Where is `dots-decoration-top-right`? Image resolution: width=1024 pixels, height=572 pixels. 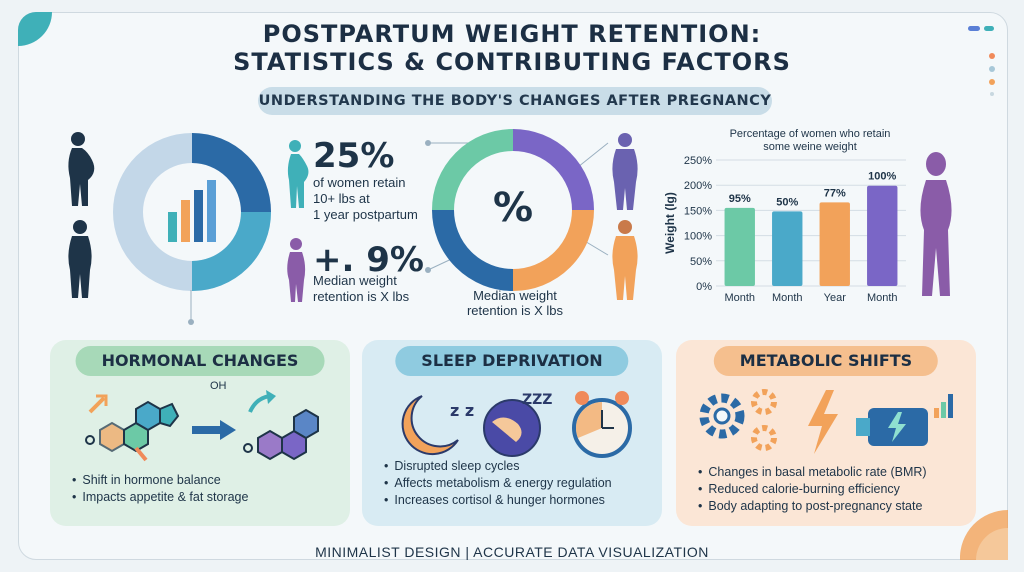
dots-decoration-top-right is located at coordinates (981, 61).